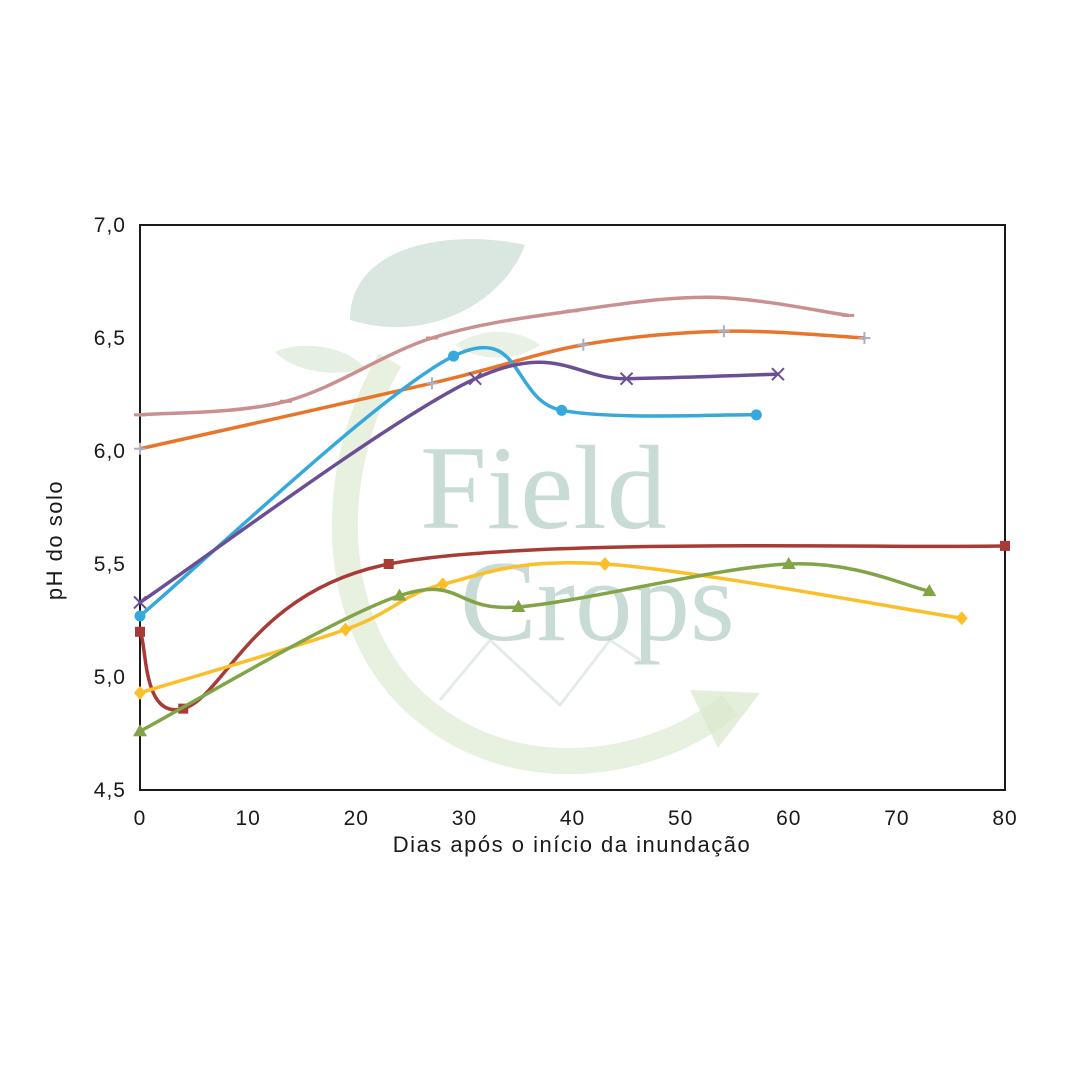  I want to click on y-tick-label: 5,0, so click(110, 677).